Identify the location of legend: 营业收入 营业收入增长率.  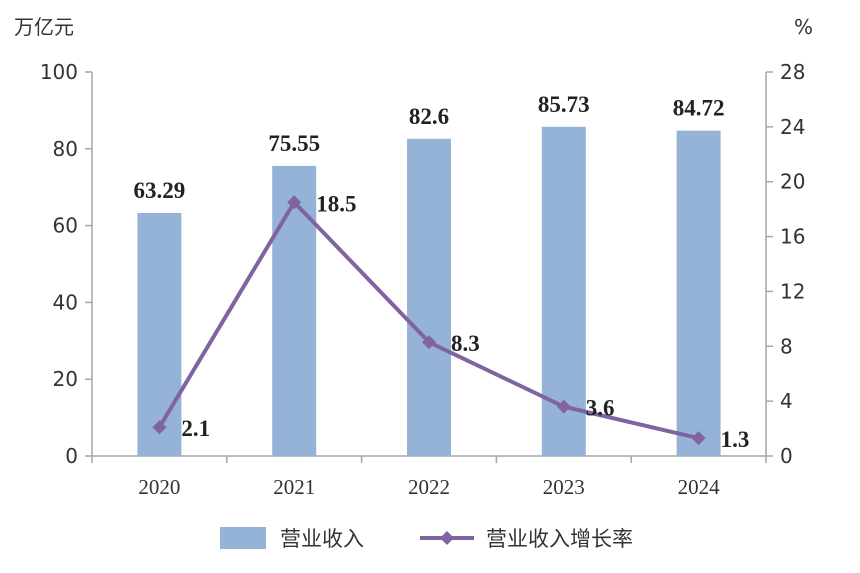
(426, 539).